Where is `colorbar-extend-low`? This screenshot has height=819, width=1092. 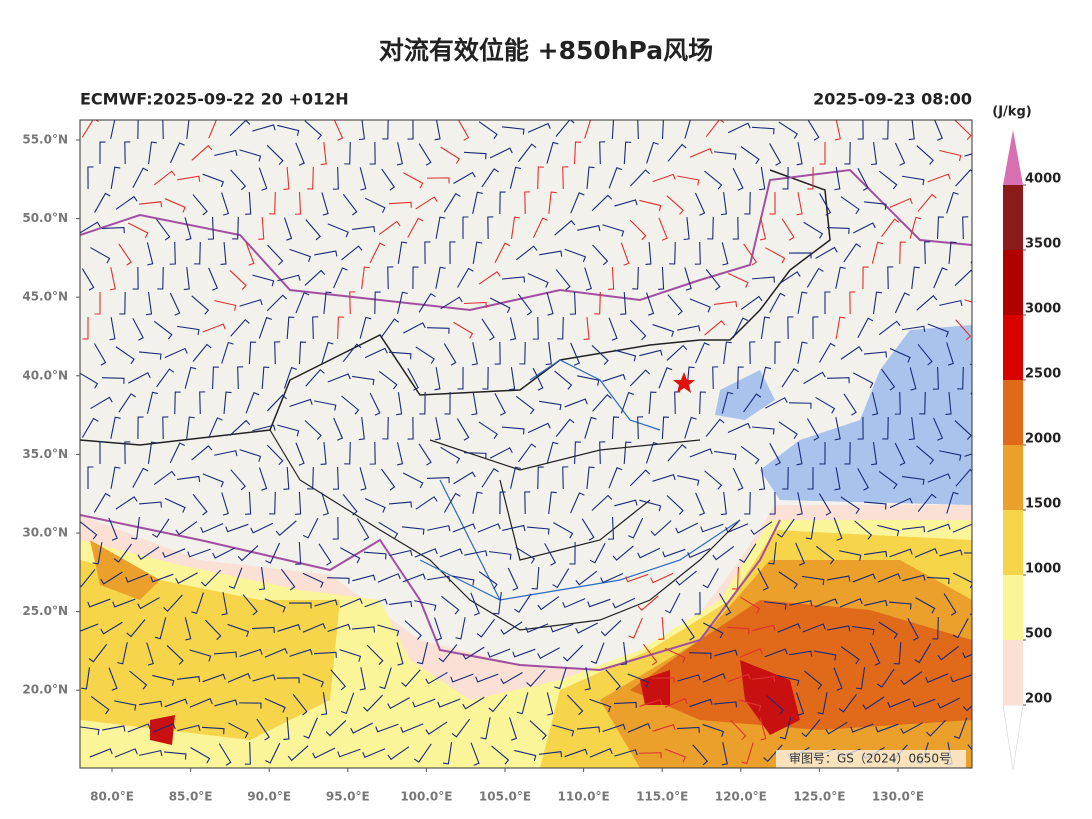
colorbar-extend-low is located at coordinates (1013, 737).